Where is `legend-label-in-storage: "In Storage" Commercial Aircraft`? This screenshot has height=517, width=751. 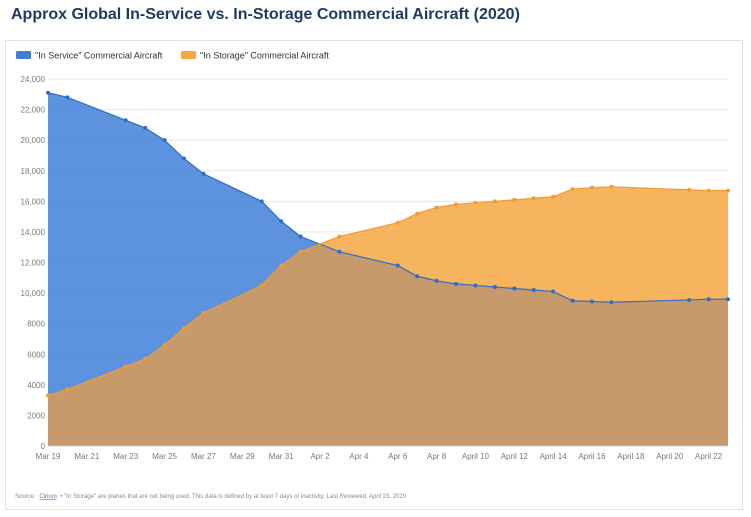 legend-label-in-storage: "In Storage" Commercial Aircraft is located at coordinates (264, 56).